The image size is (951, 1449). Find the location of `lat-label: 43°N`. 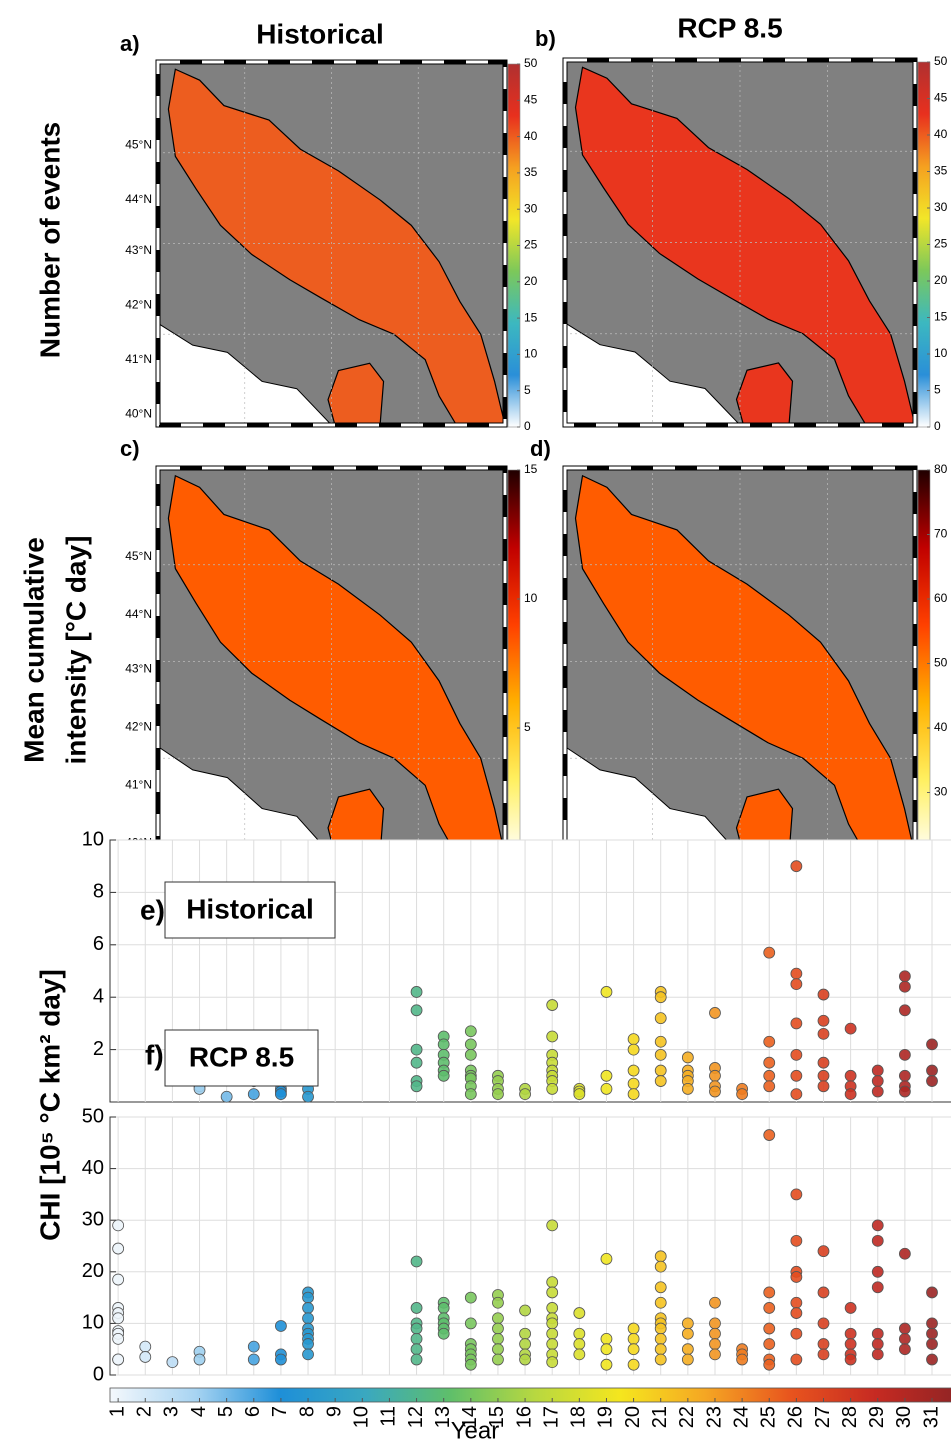

lat-label: 43°N is located at coordinates (138, 250).